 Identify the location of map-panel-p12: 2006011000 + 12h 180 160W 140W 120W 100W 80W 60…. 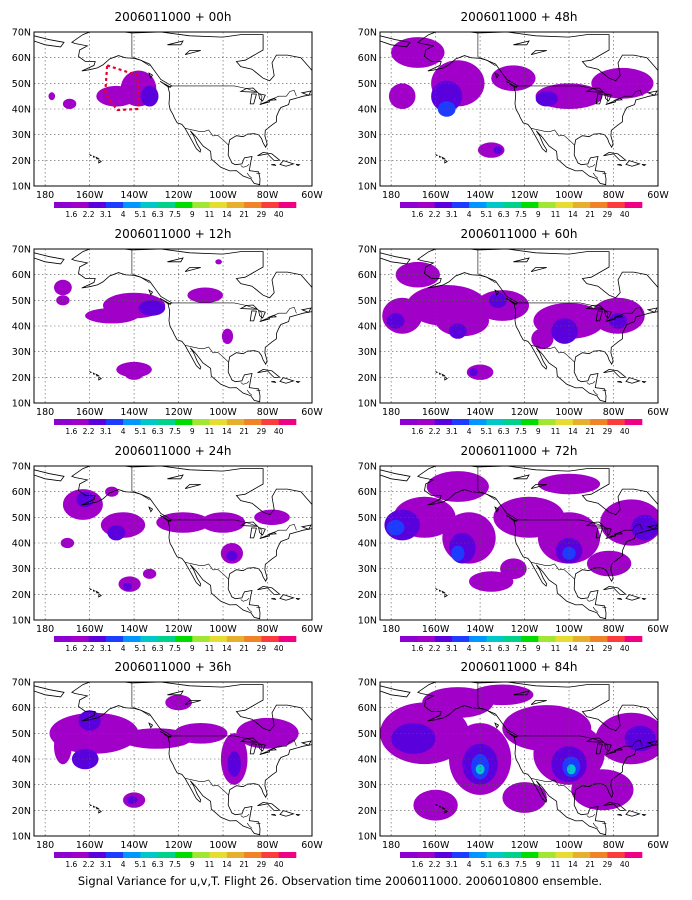
(170, 331).